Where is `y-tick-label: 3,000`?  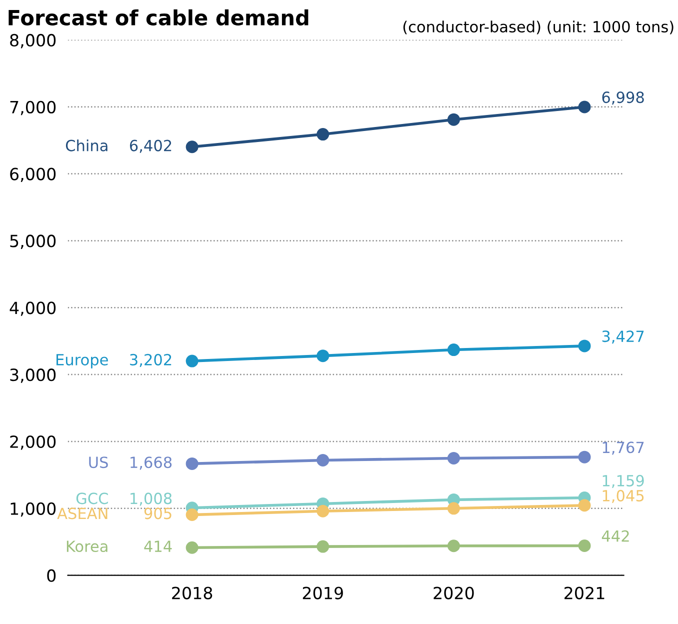
y-tick-label: 3,000 is located at coordinates (33, 375).